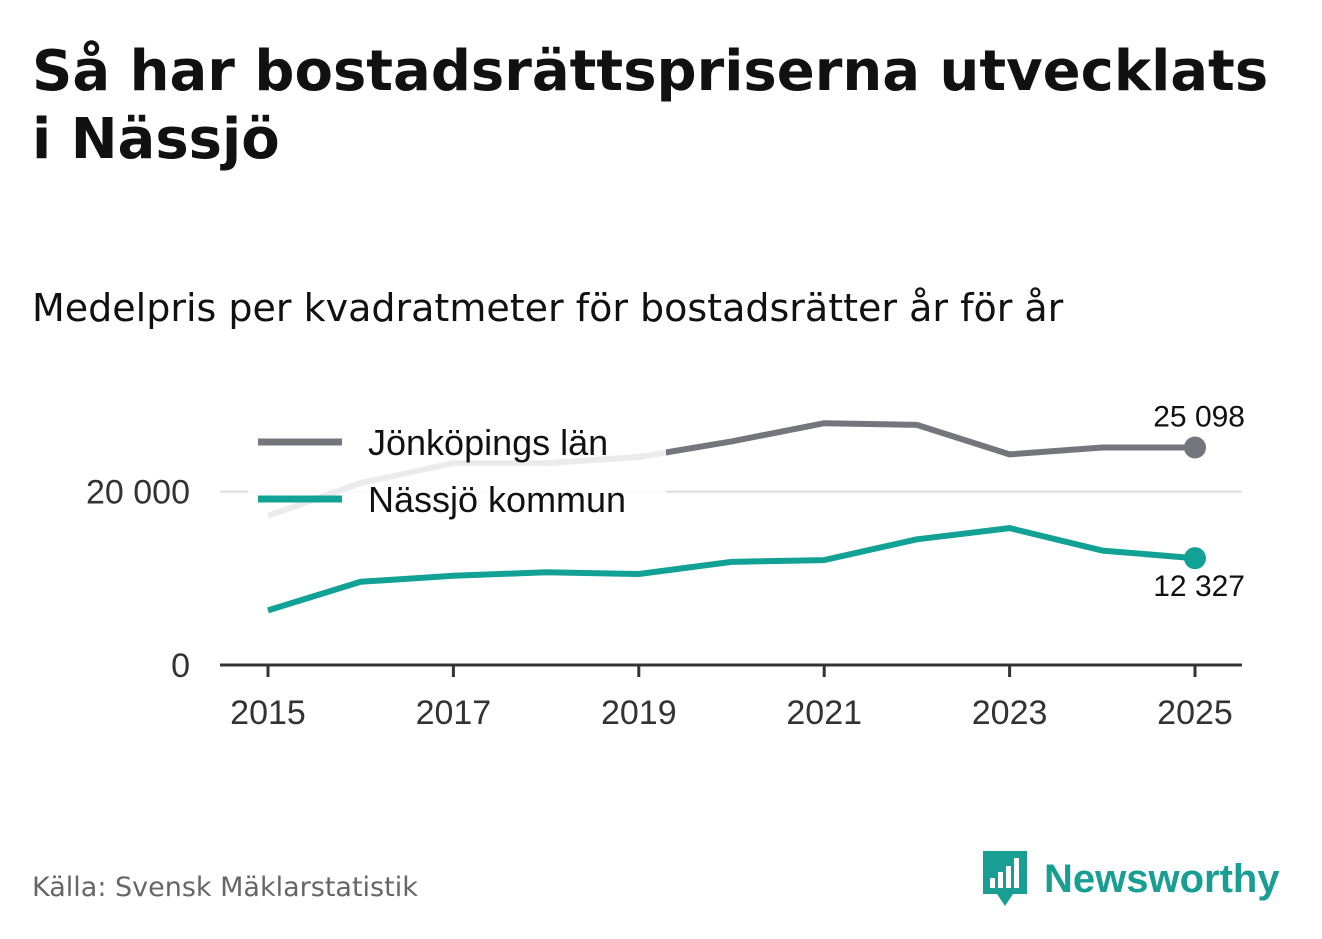  I want to click on y-axis-ticks: 0 20 000, so click(138, 579).